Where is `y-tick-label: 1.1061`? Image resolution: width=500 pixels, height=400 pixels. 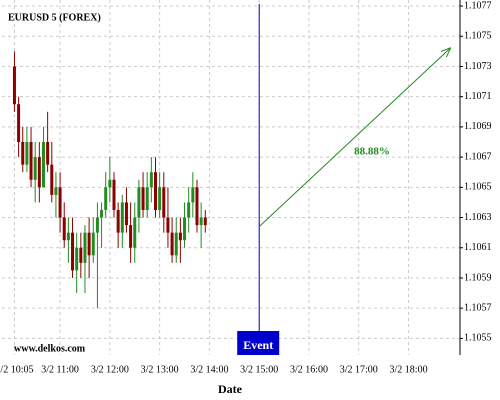
y-tick-label: 1.1061 is located at coordinates (478, 247).